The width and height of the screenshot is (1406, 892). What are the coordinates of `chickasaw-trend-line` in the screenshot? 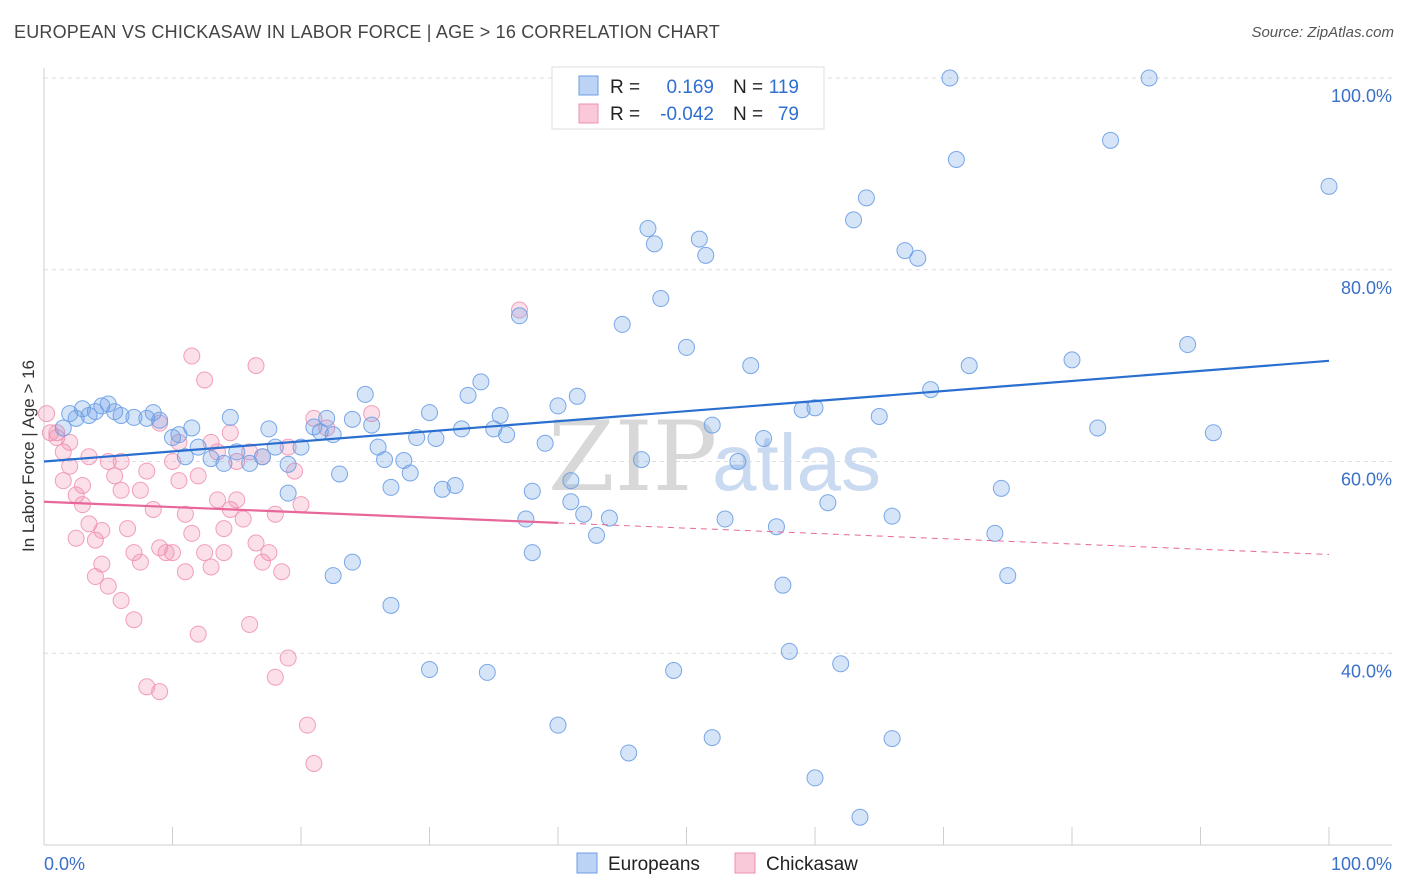 It's located at (301, 512).